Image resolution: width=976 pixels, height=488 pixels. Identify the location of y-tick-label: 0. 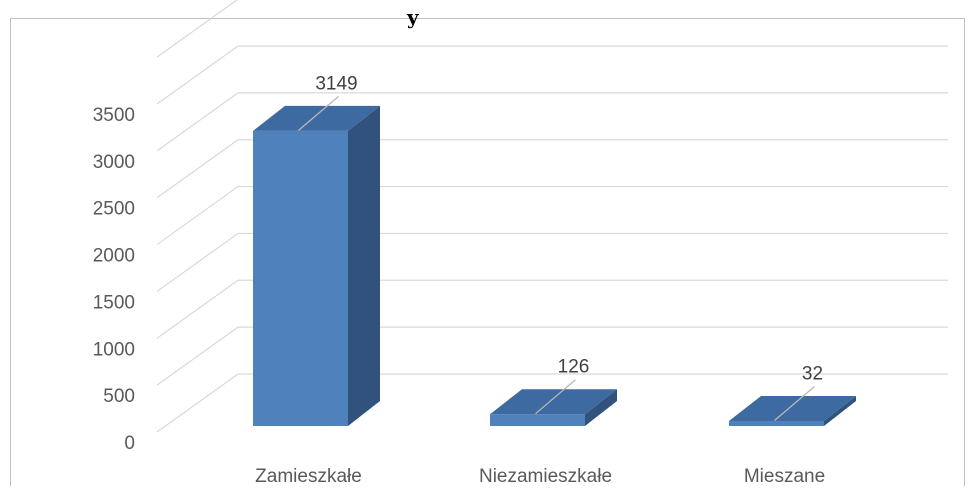
(129, 443).